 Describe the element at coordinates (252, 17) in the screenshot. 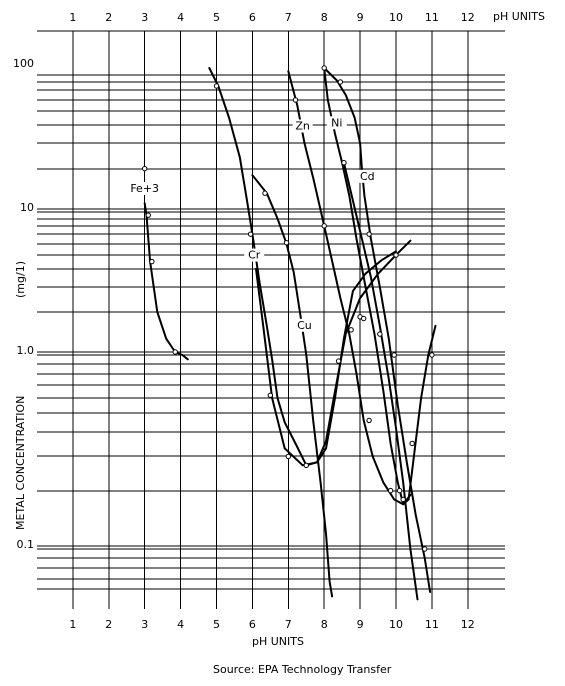

I see `top-x-tick-label: 6` at that location.